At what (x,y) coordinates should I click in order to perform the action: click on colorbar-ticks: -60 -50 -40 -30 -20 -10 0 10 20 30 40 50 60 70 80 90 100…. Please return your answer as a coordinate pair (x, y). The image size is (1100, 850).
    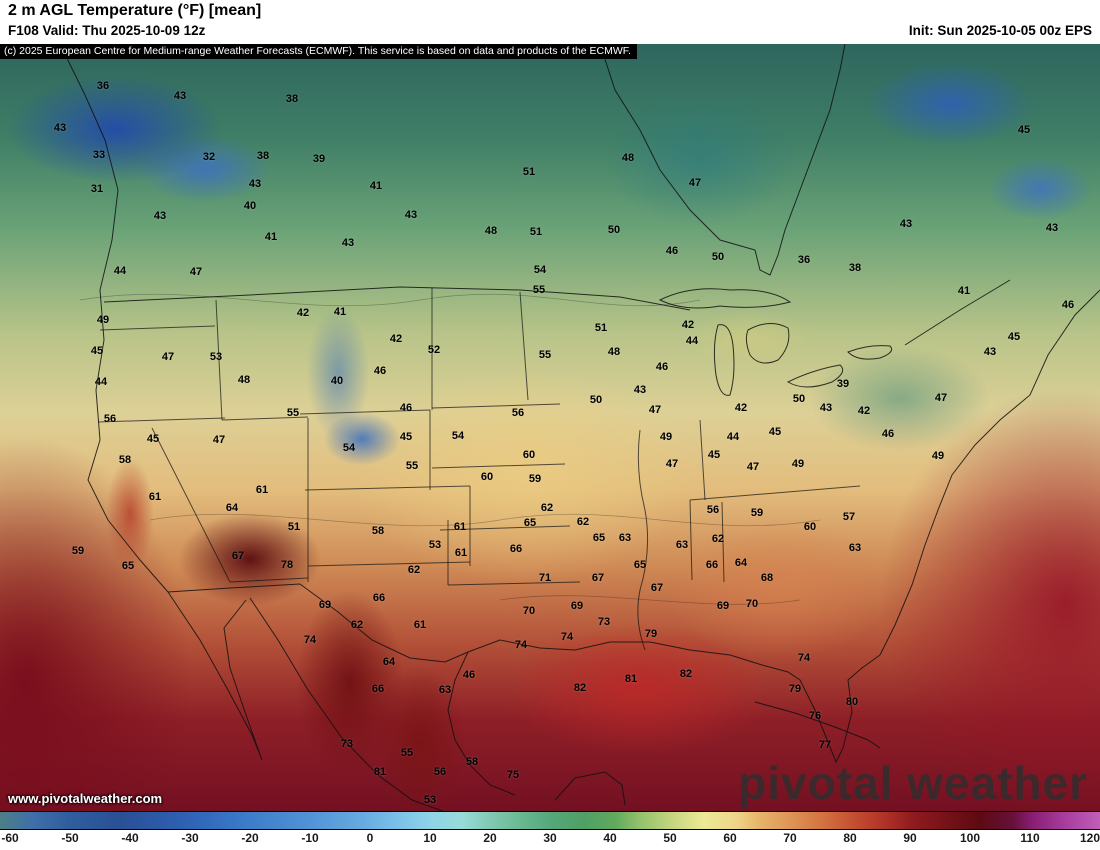
    Looking at the image, I should click on (550, 840).